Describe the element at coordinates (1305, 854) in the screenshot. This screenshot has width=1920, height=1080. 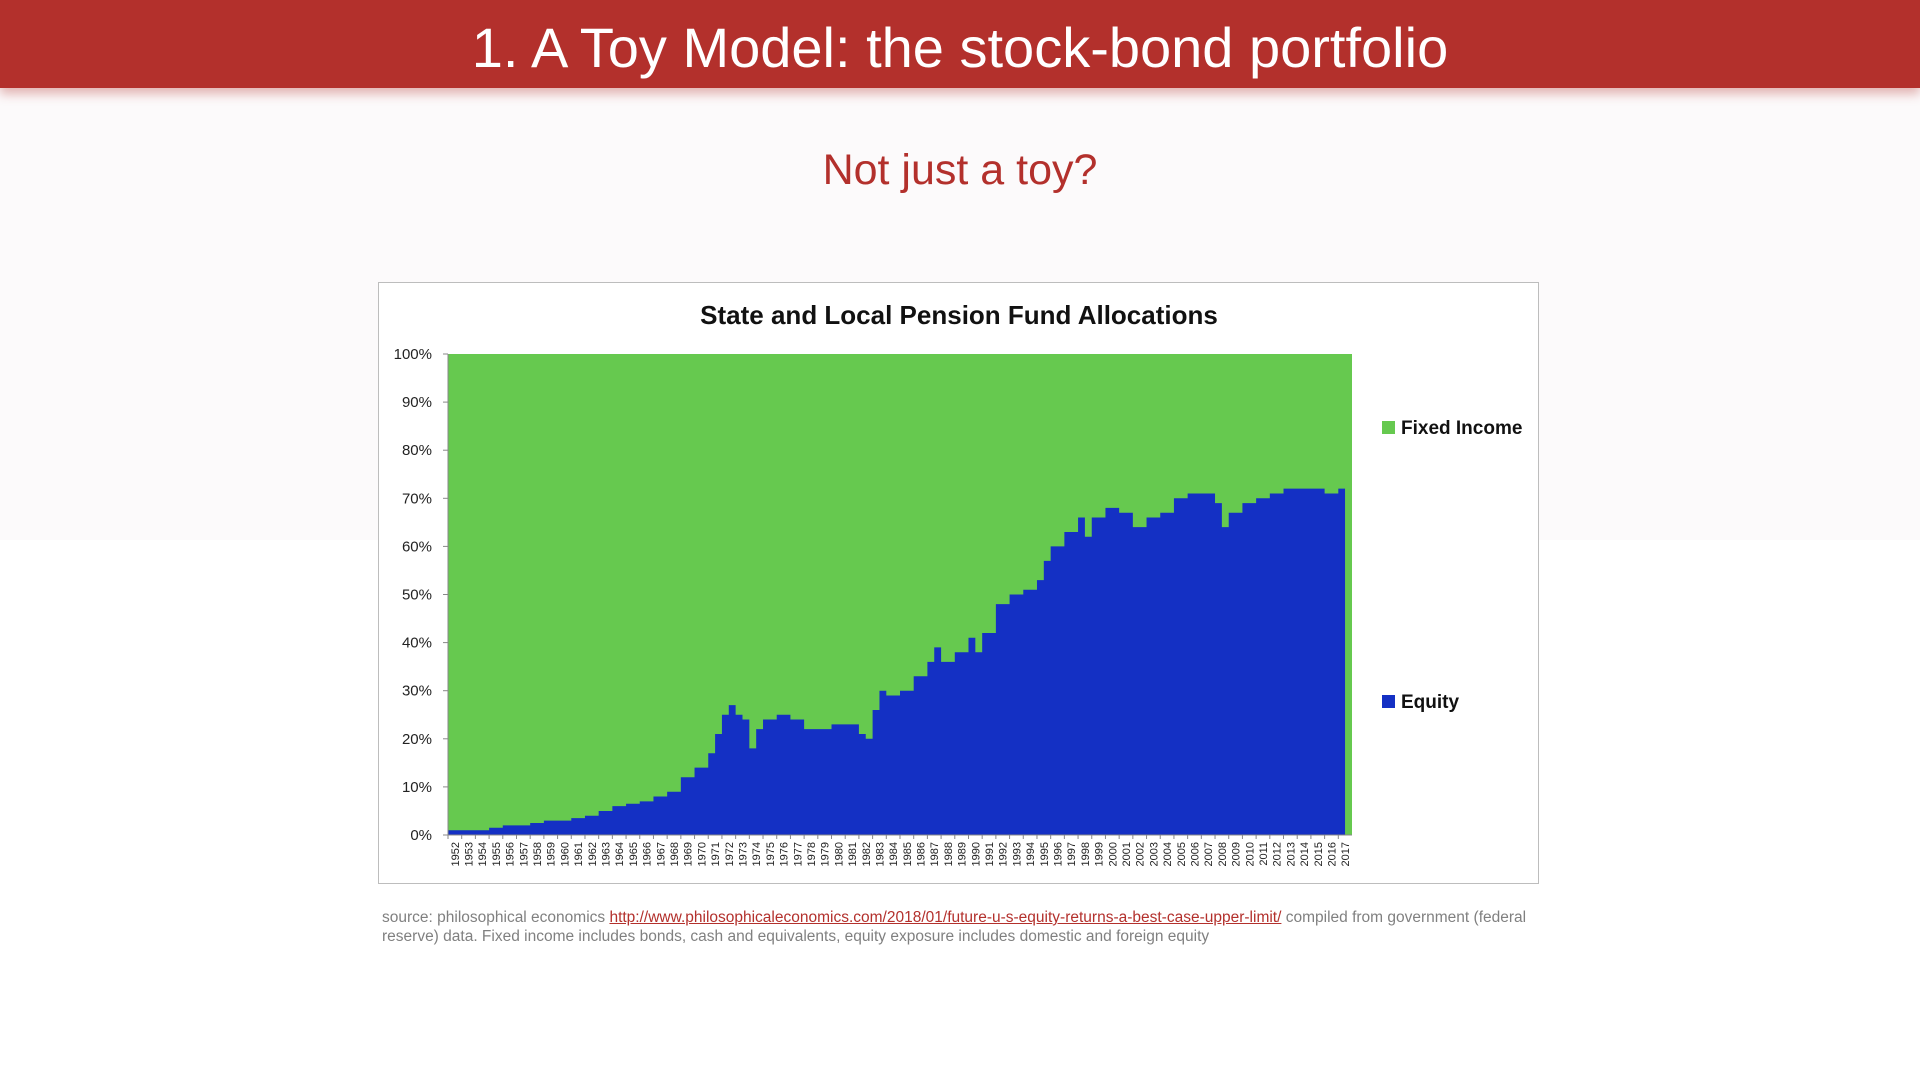
I see `x-tick-label: 2014` at that location.